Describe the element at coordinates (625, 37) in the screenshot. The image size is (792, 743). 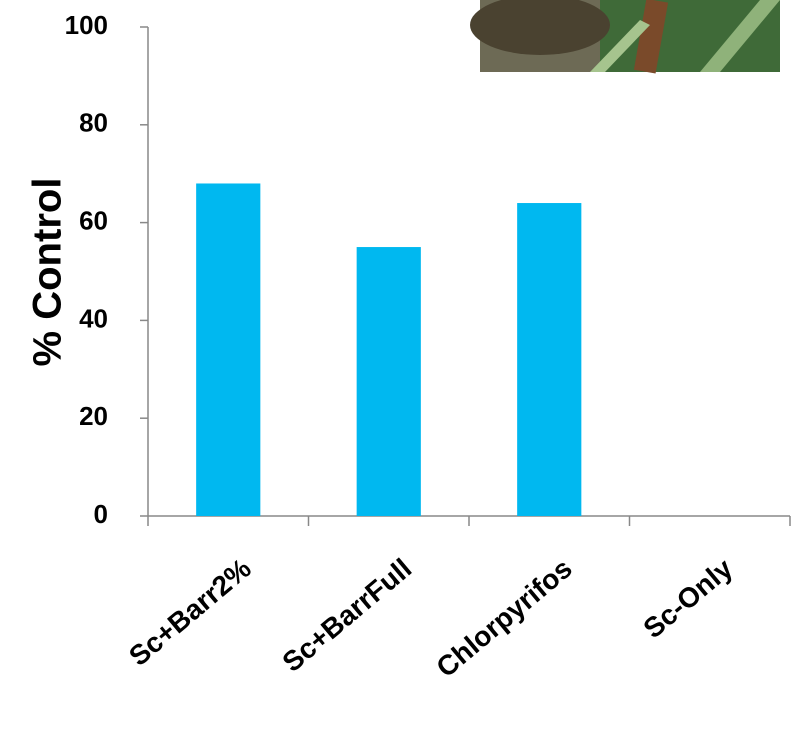
I see `photo` at that location.